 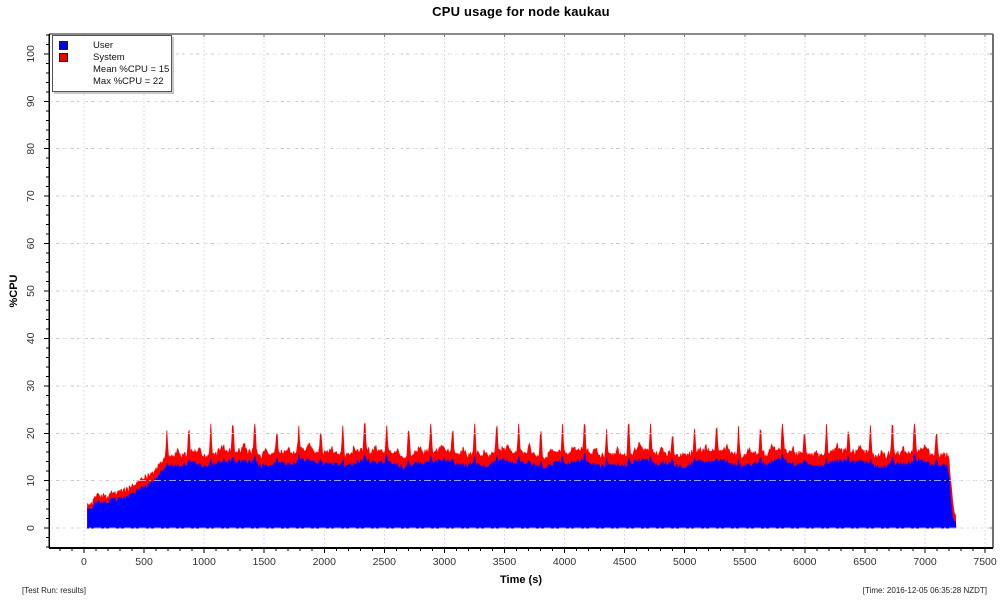 I want to click on x-tick-label: 7000, so click(x=925, y=562).